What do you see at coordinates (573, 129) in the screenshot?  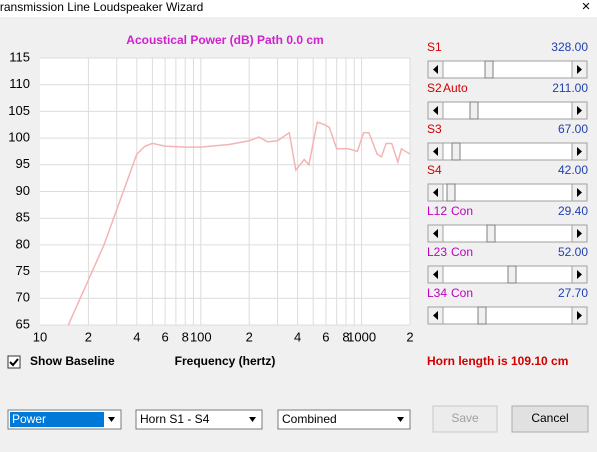 I see `slider-value: 67.00` at bounding box center [573, 129].